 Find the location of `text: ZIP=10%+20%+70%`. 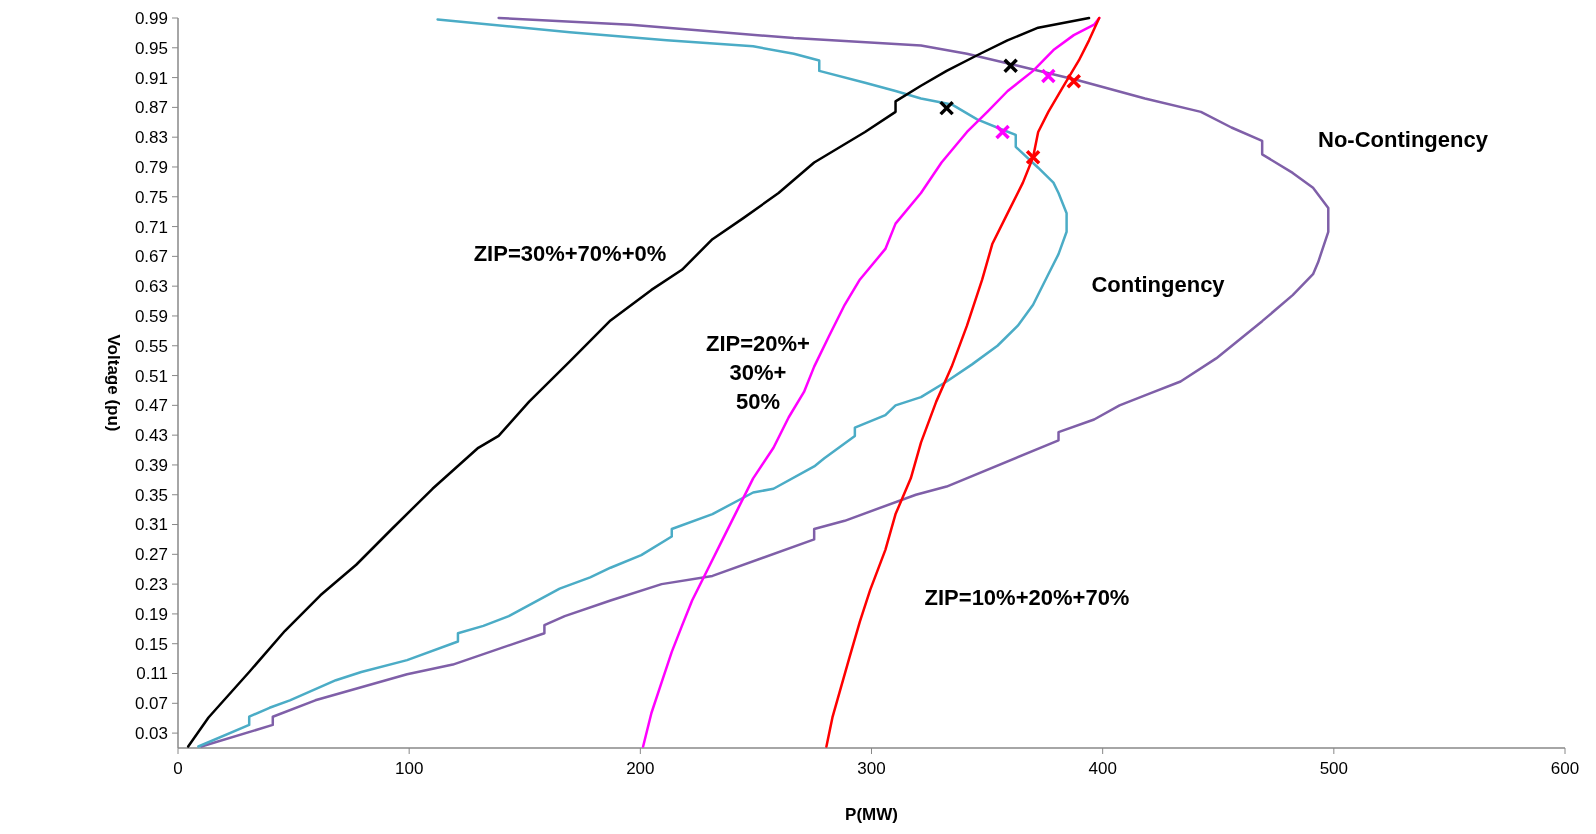

text: ZIP=10%+20%+70% is located at coordinates (1027, 597).